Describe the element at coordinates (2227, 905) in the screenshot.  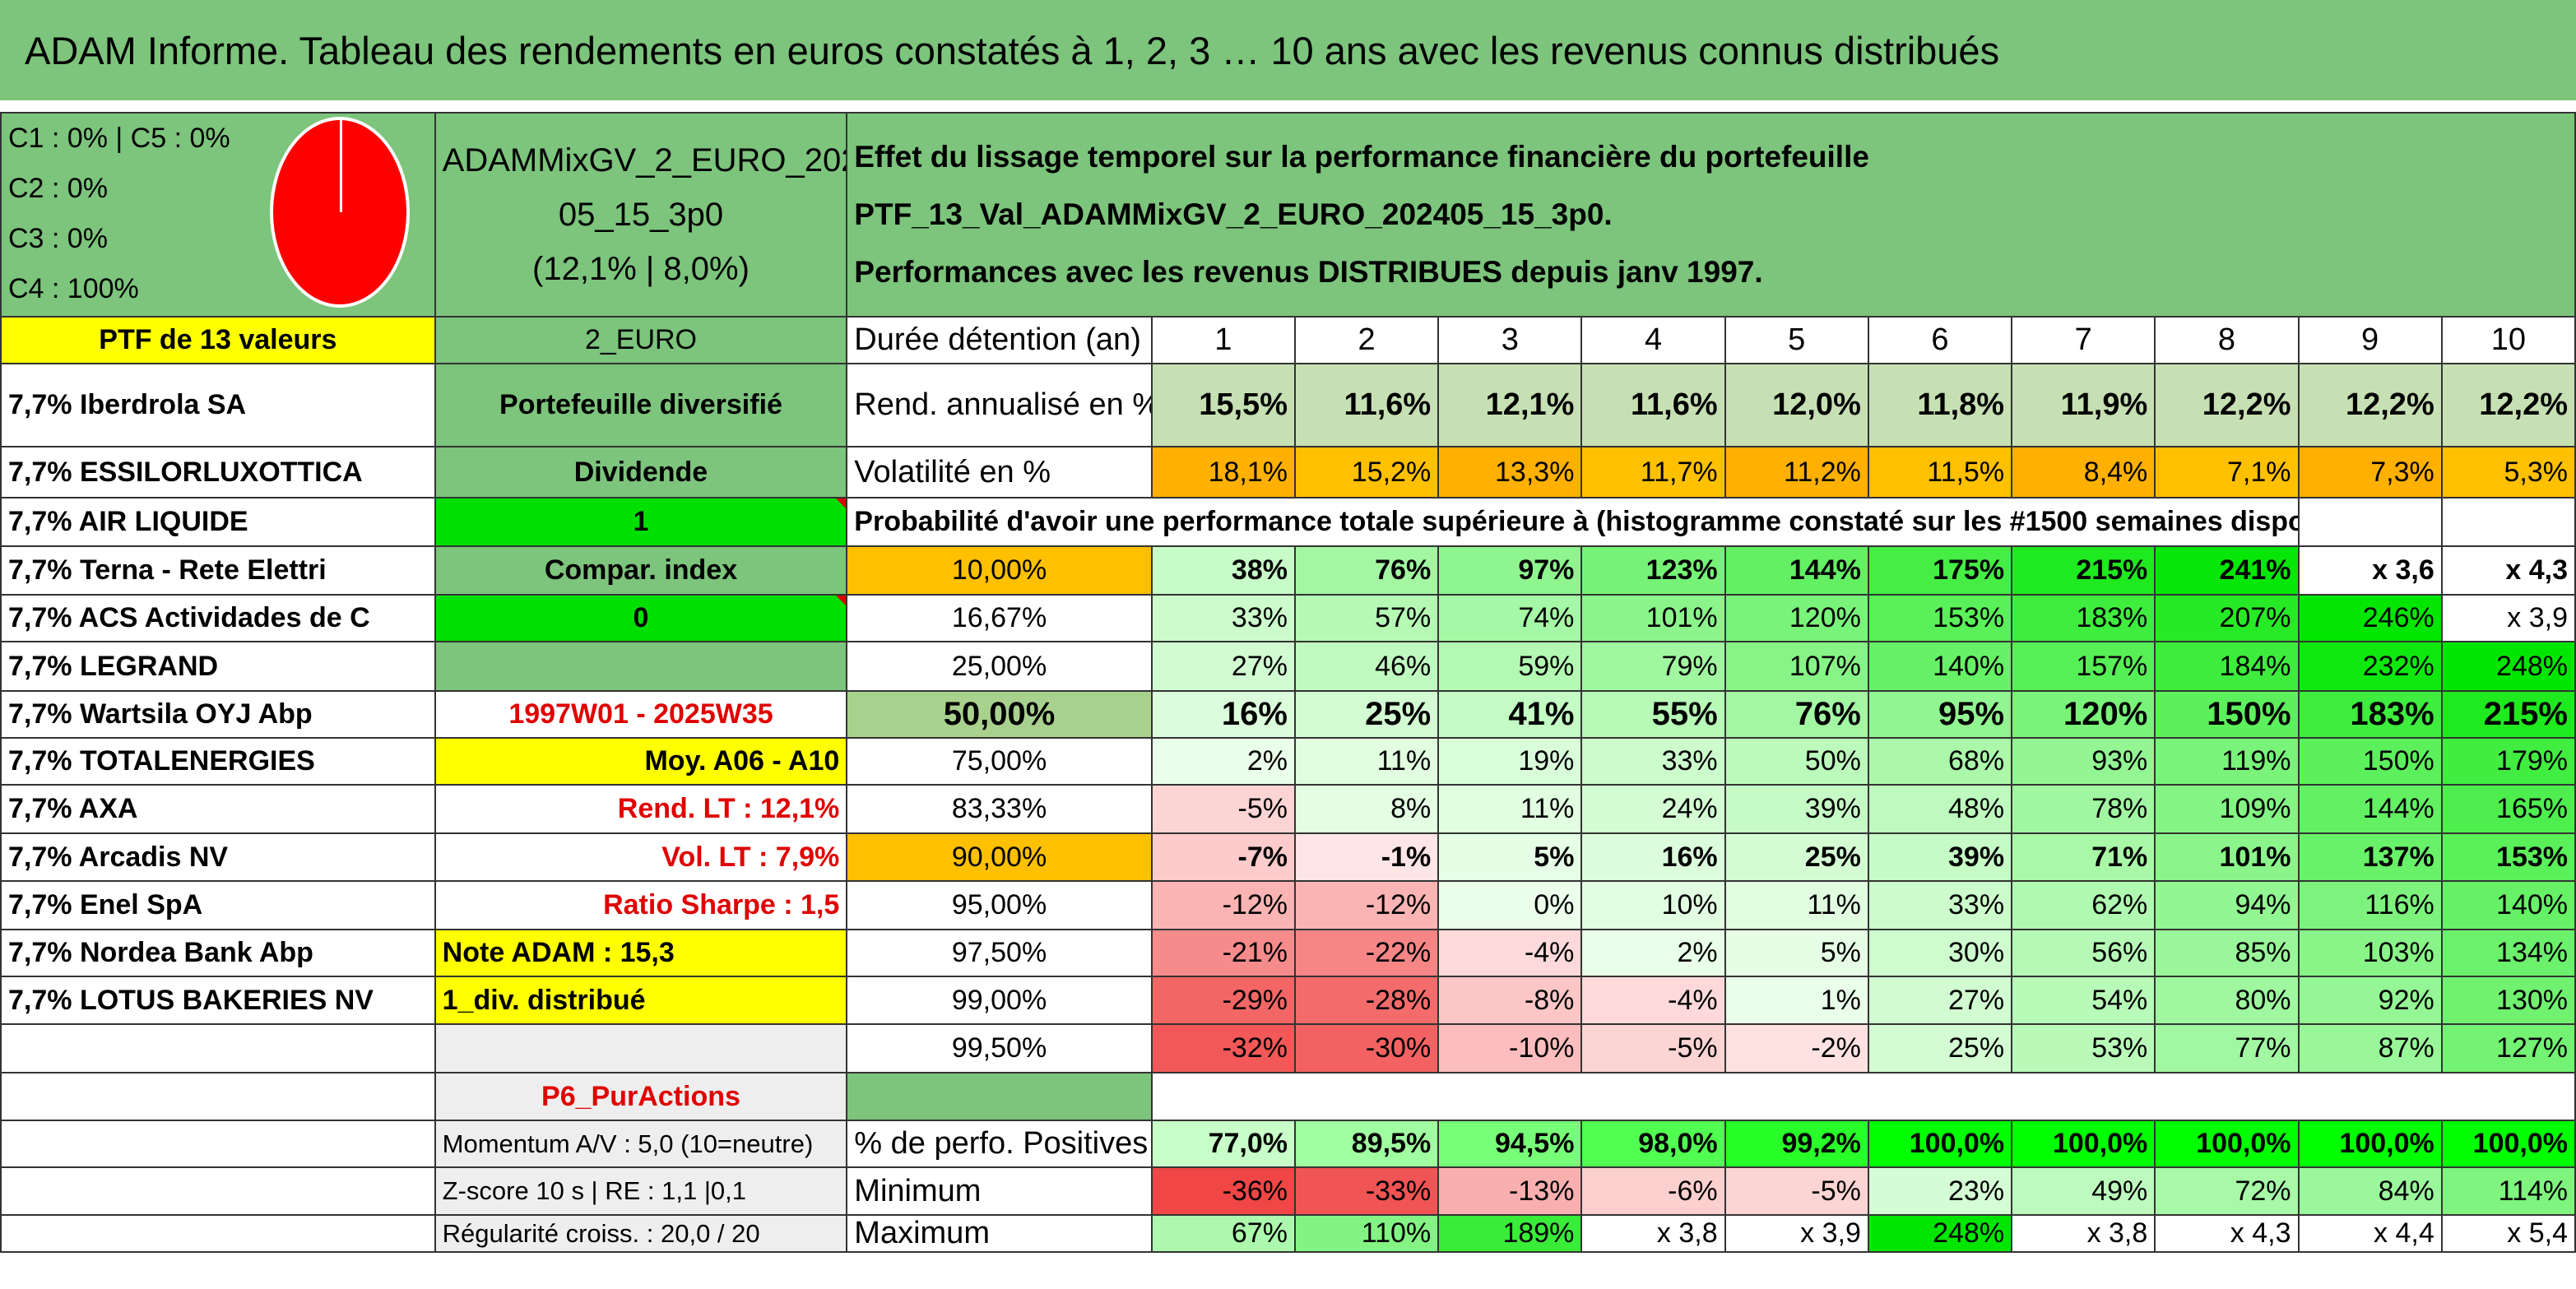
I see `prob-value: 94%` at that location.